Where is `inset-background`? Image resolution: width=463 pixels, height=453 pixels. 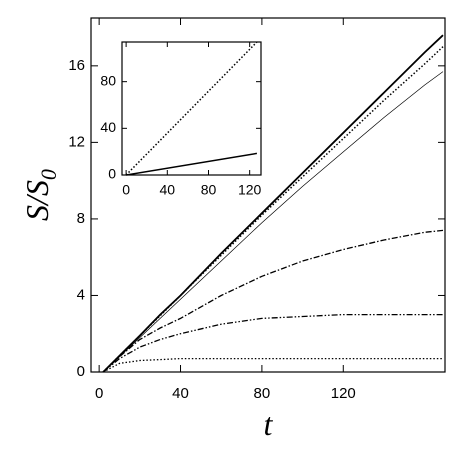 inset-background is located at coordinates (191, 108).